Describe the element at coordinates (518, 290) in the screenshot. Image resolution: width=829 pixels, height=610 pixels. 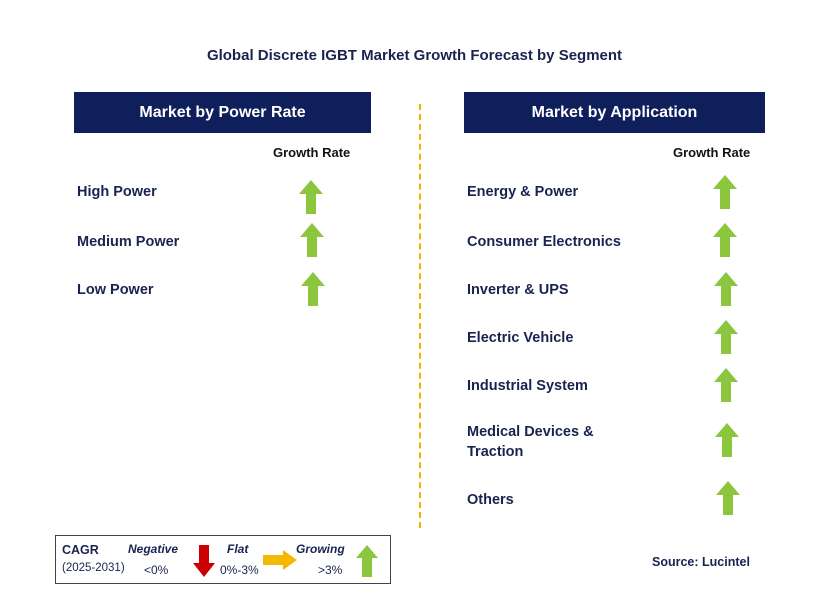
I see `application-row-label: Inverter & UPS` at that location.